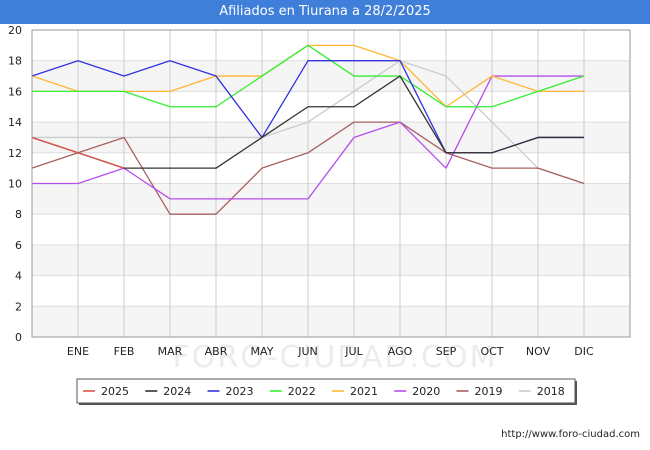 This screenshot has height=450, width=650. I want to click on watermark: FORO-CIUDAD.COM, so click(335, 357).